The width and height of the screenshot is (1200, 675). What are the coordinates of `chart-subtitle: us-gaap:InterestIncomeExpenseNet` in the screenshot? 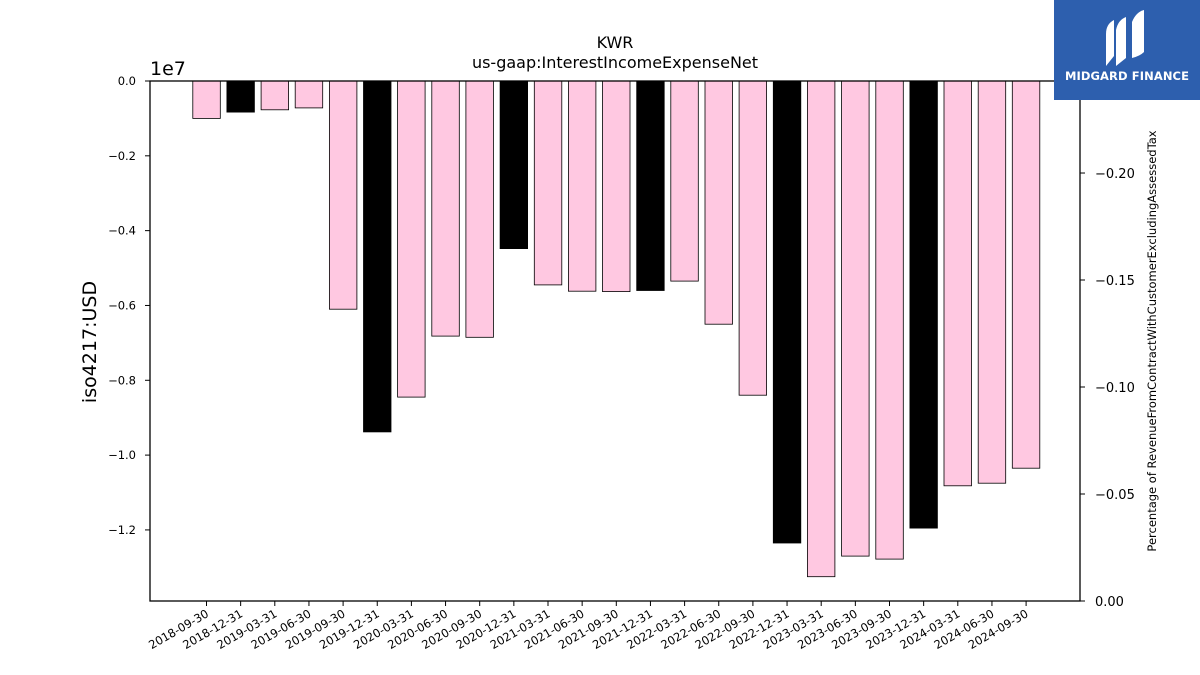 It's located at (615, 62).